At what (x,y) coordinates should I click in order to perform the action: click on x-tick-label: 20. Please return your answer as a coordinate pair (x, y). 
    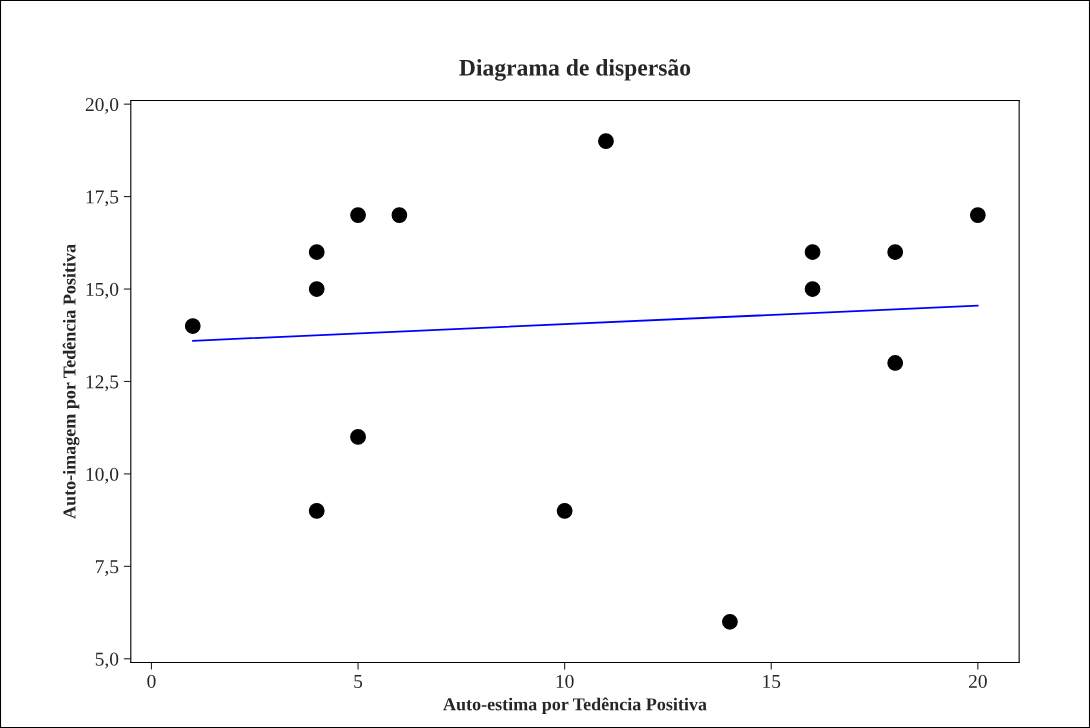
    Looking at the image, I should click on (977, 681).